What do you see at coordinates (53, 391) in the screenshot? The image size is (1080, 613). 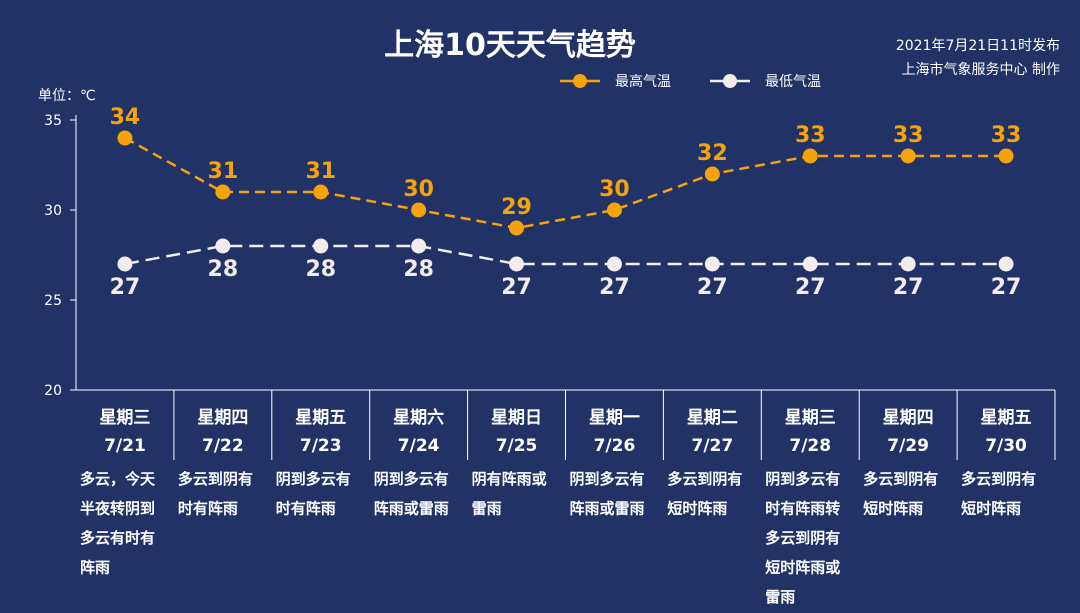 I see `y-tick-label: 20` at bounding box center [53, 391].